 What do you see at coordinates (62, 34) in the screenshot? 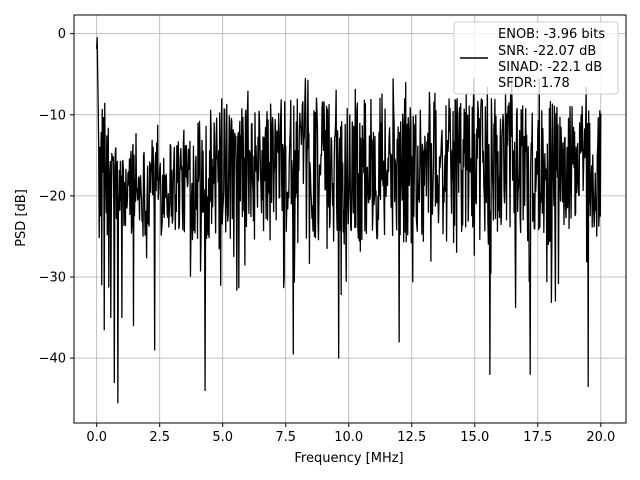
I see `y-tick-label: 0` at bounding box center [62, 34].